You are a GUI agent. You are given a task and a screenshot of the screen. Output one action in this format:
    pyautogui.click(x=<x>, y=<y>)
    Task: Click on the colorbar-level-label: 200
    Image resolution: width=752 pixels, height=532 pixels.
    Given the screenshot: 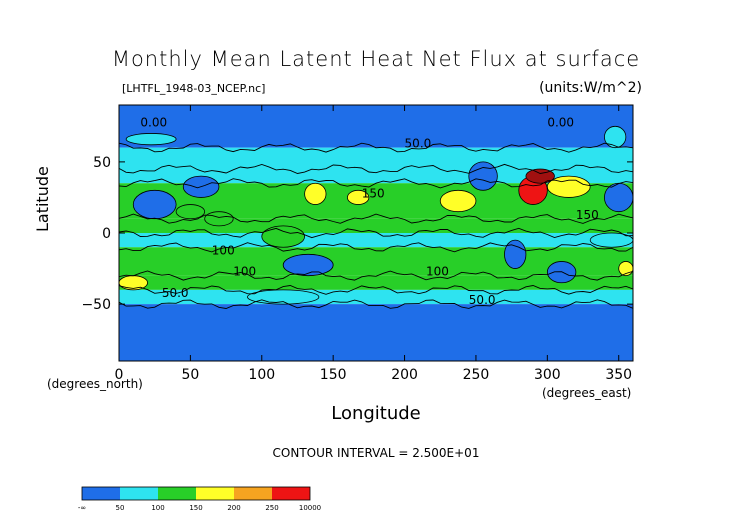 What is the action you would take?
    pyautogui.click(x=233, y=508)
    